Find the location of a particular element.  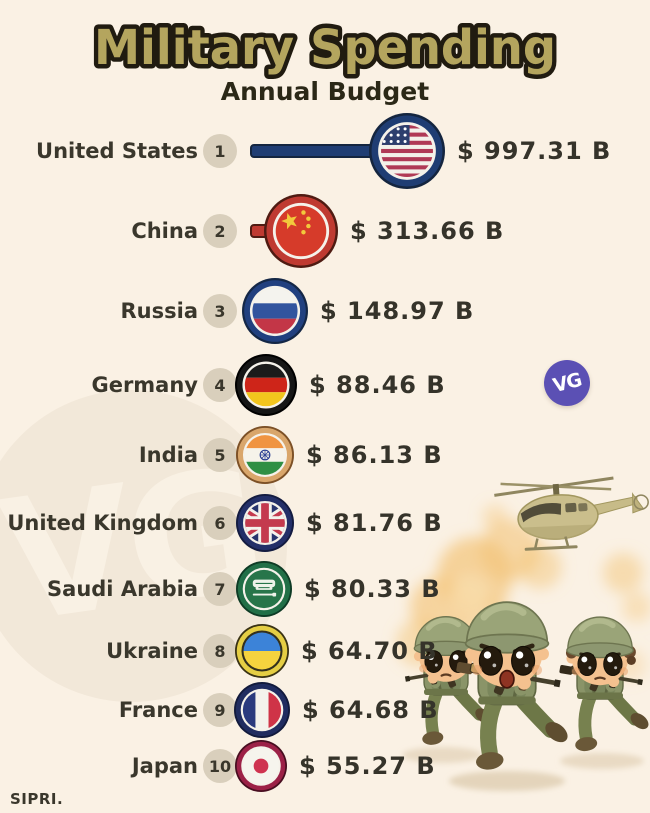

amount-label: $ 88.46 B is located at coordinates (377, 385).